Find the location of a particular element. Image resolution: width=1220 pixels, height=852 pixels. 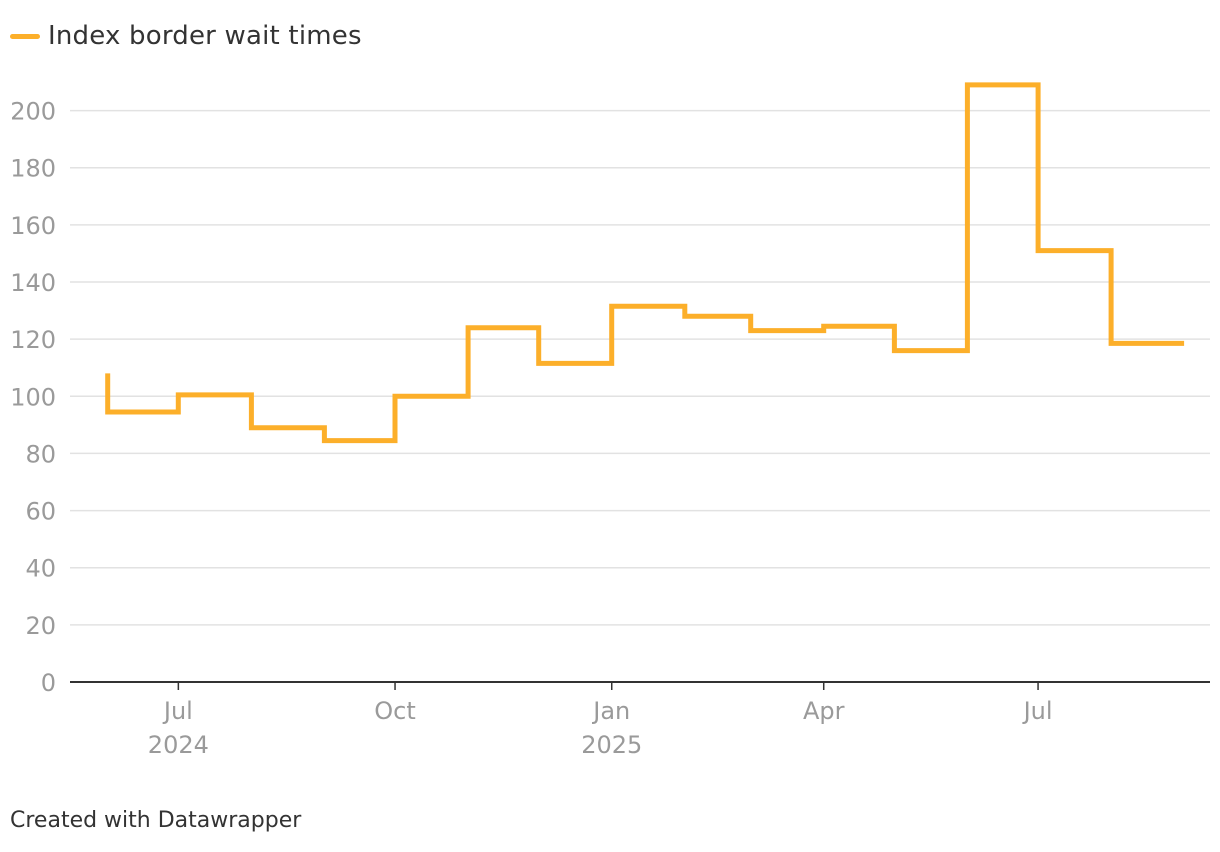

legend: Index border wait times is located at coordinates (186, 36).